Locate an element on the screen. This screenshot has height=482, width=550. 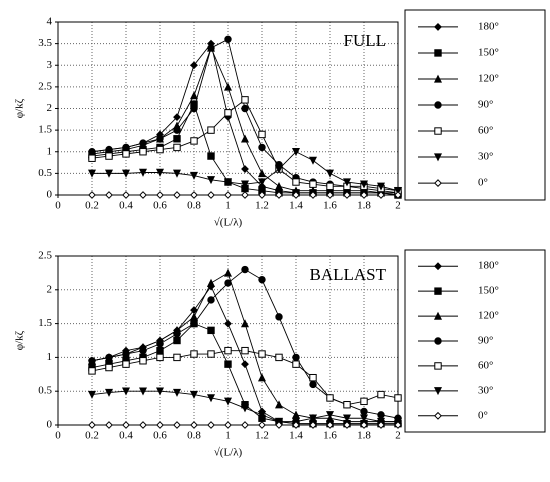
y-tick-label: 3.5 is located at coordinates (45, 43).